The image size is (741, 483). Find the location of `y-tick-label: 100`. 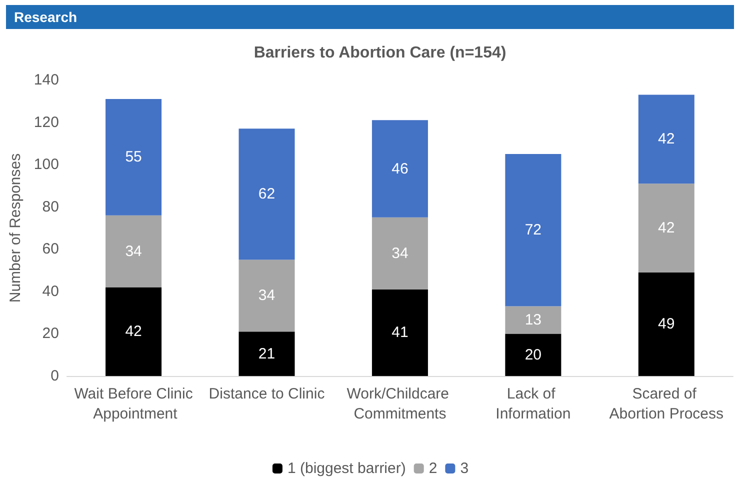

y-tick-label: 100 is located at coordinates (46, 165).